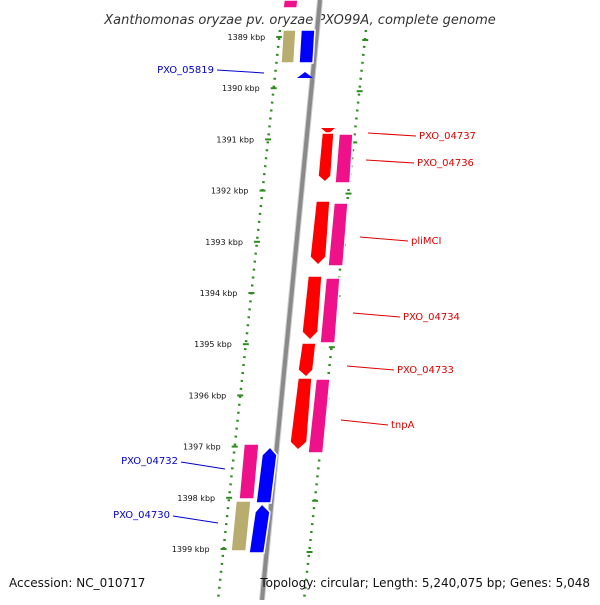  What do you see at coordinates (445, 163) in the screenshot?
I see `label-pxo-04736: PXO_04736` at bounding box center [445, 163].